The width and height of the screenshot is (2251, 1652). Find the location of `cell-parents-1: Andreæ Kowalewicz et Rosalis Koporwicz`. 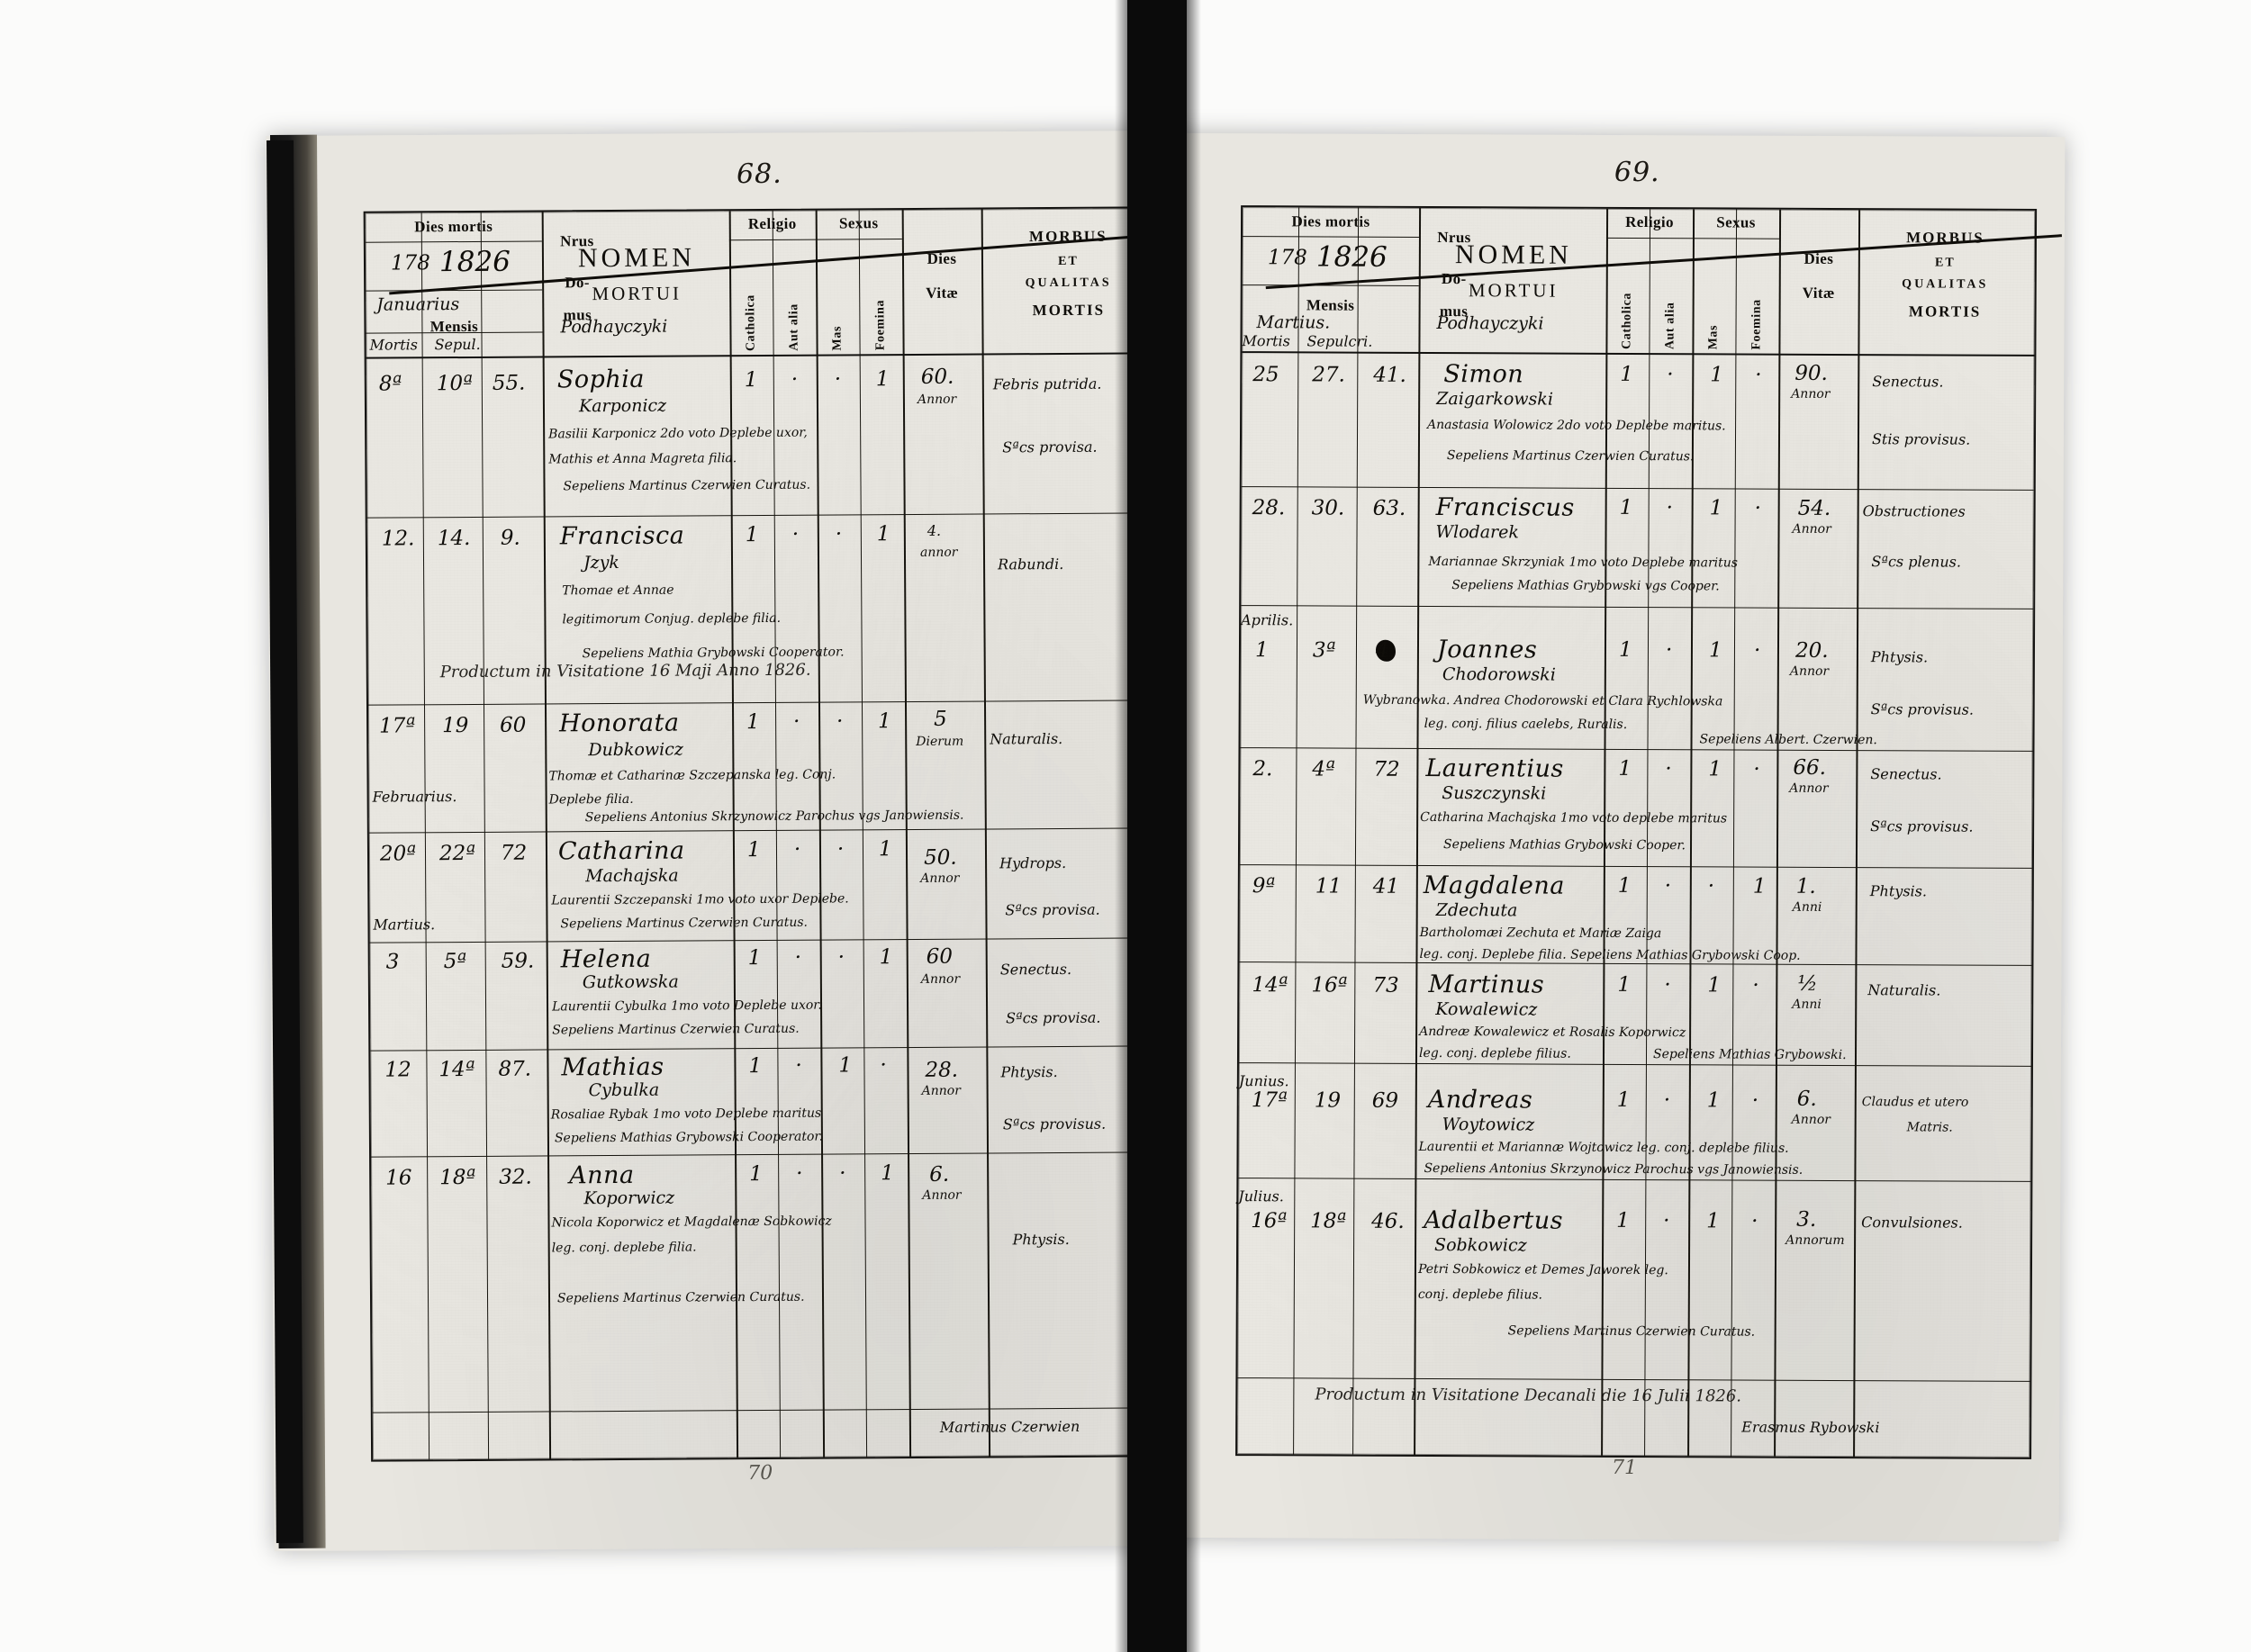

cell-parents-1: Andreæ Kowalewicz et Rosalis Koporwicz is located at coordinates (1553, 1032).